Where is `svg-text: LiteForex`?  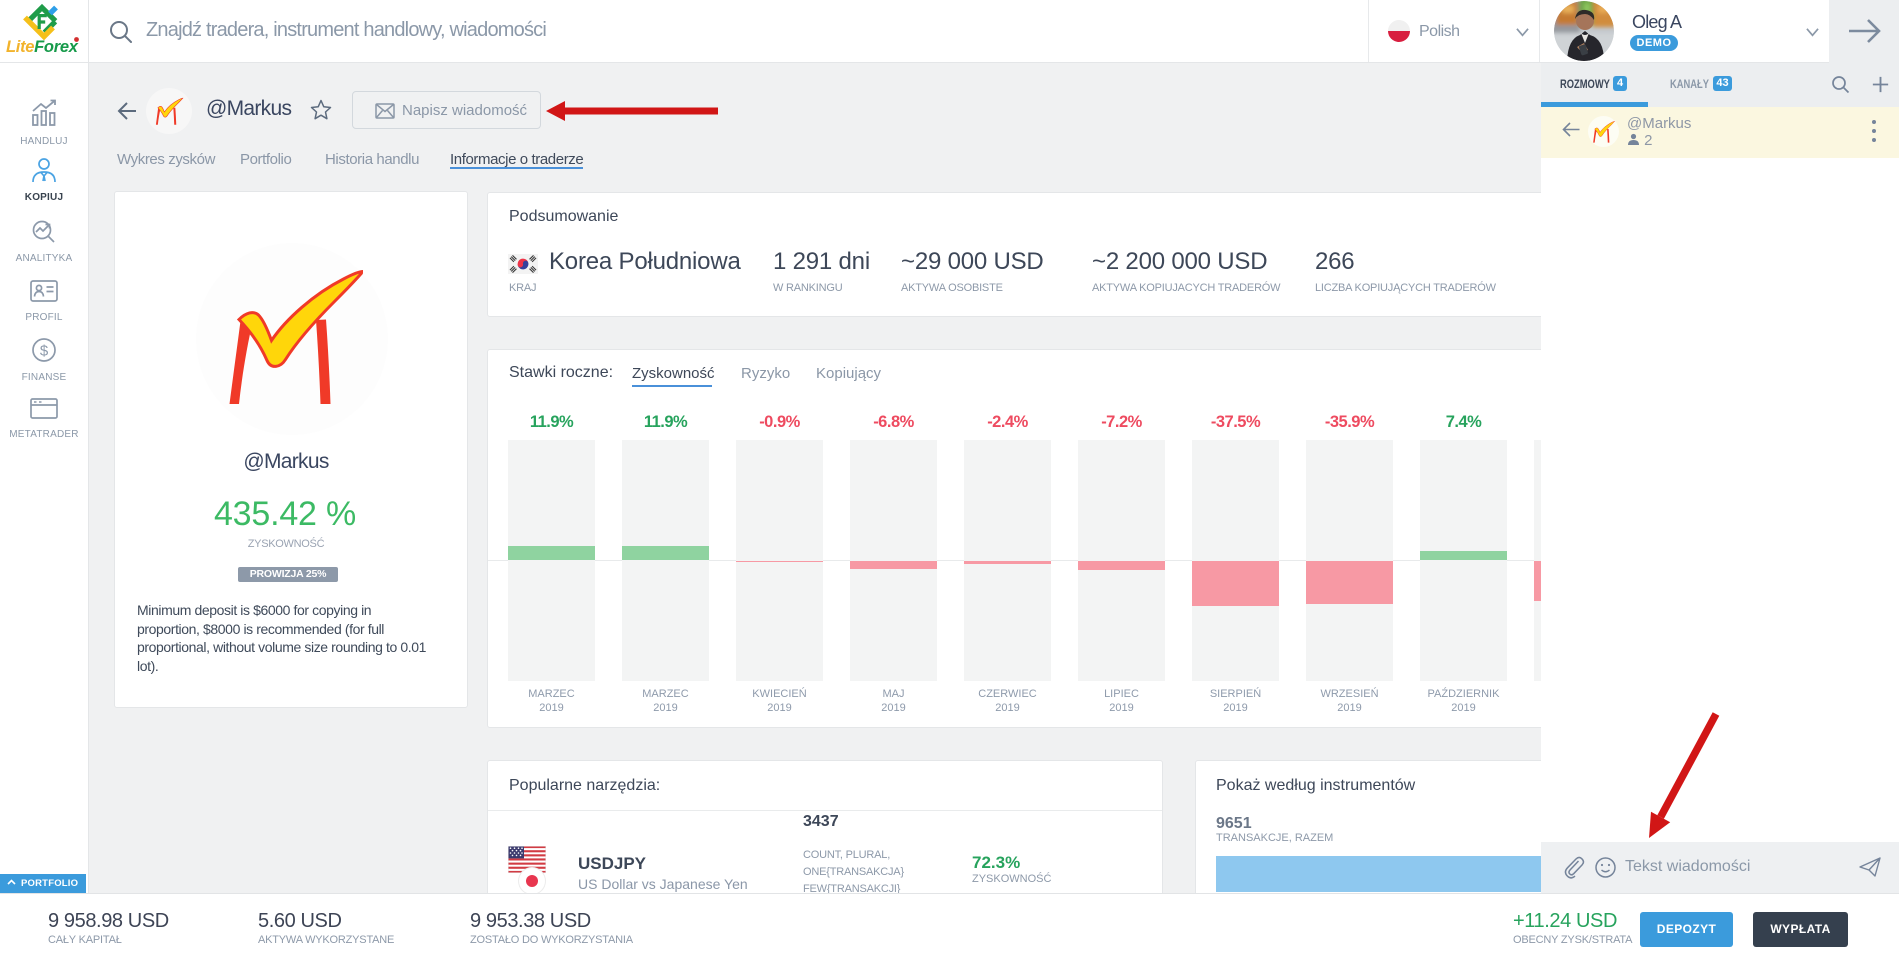 svg-text: LiteForex is located at coordinates (42, 47).